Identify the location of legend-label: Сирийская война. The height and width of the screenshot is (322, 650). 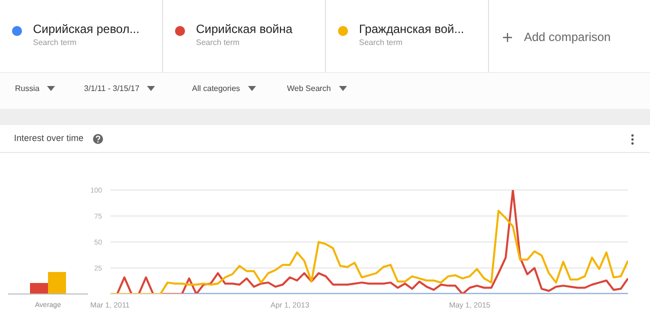
(244, 29).